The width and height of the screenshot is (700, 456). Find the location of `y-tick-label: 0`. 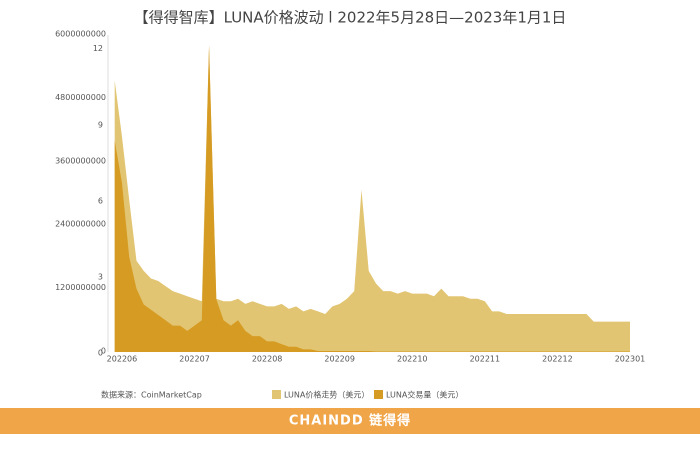

y-tick-label: 0 is located at coordinates (100, 353).